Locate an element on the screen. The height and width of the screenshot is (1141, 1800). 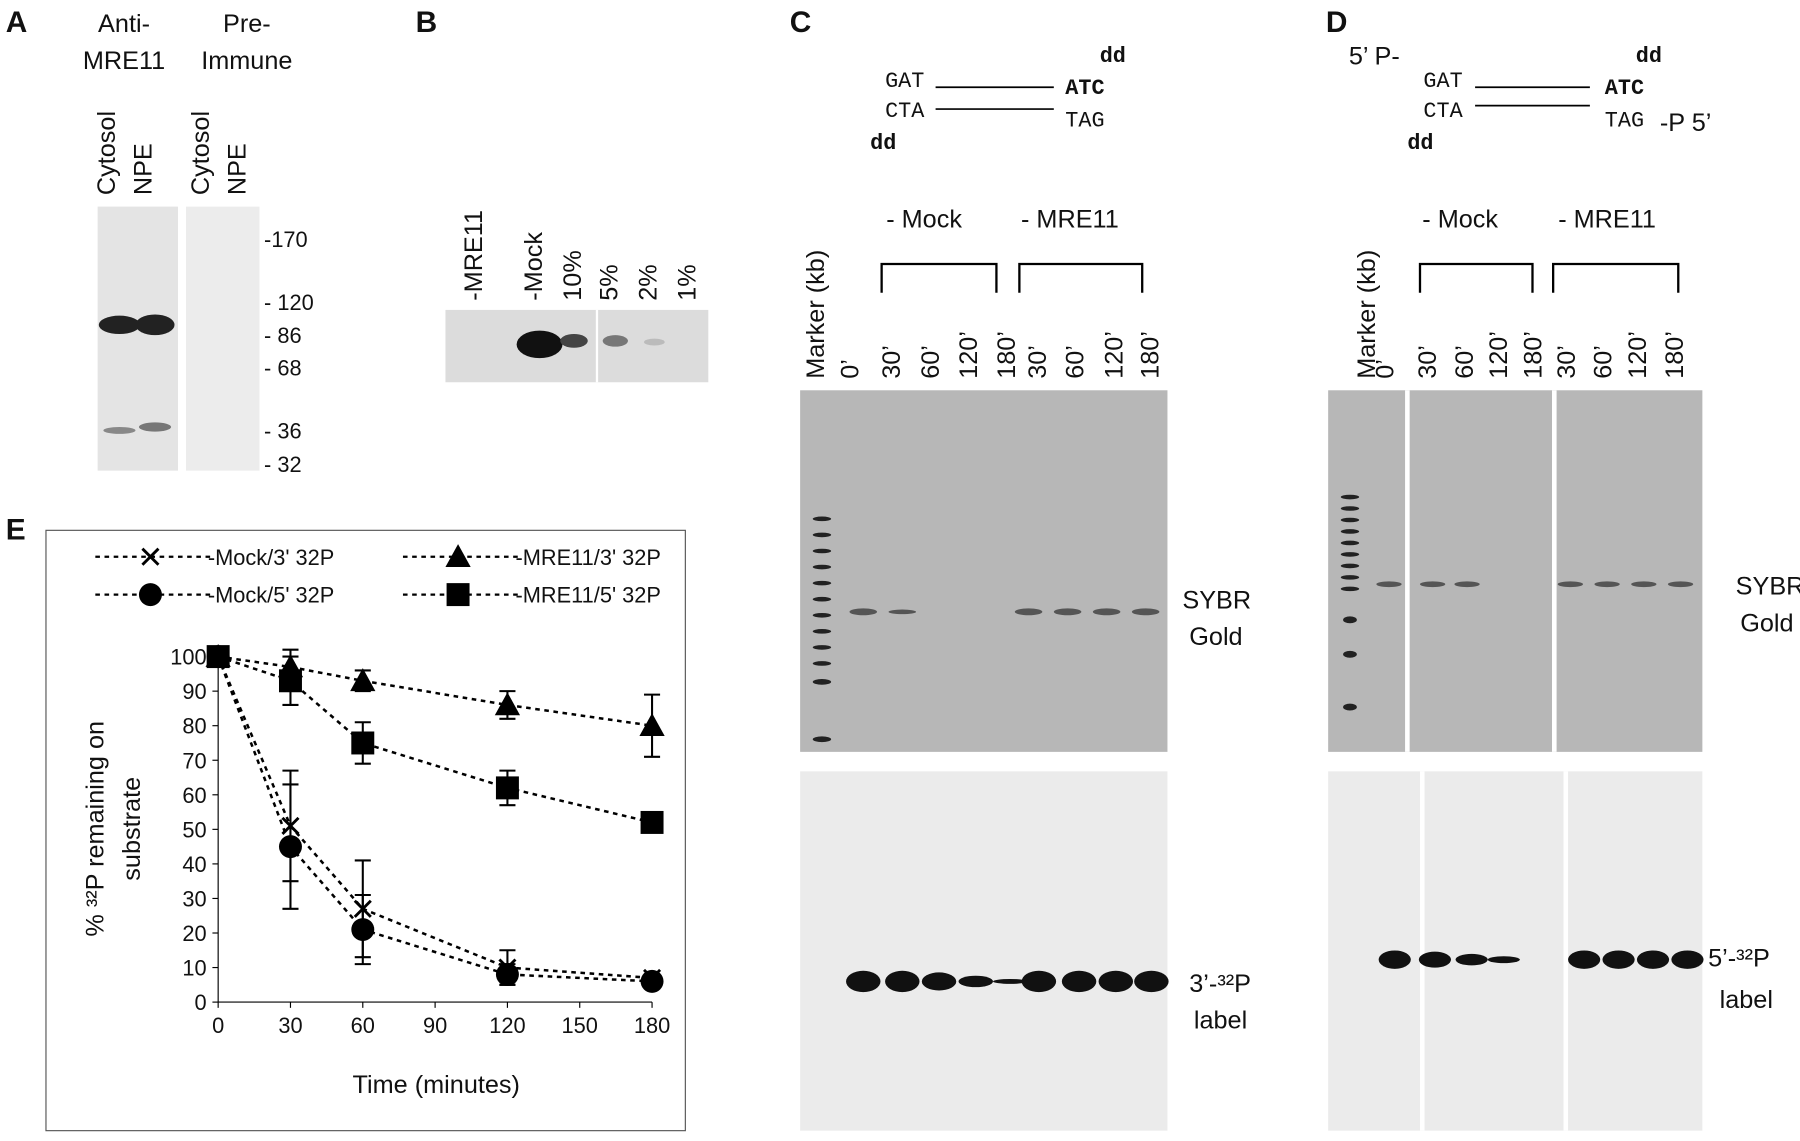
size-marker: -170 is located at coordinates (286, 239).